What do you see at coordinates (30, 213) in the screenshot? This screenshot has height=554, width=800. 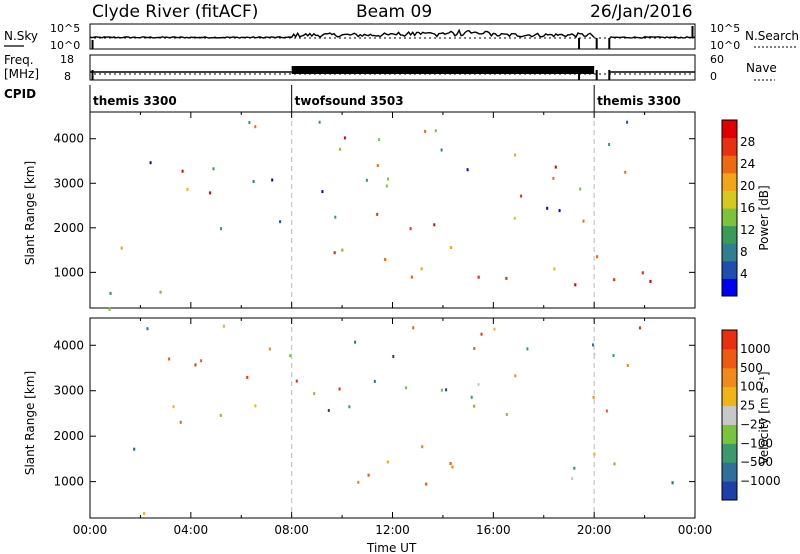 I see `power-y-axis-label: Slant Range [km]` at bounding box center [30, 213].